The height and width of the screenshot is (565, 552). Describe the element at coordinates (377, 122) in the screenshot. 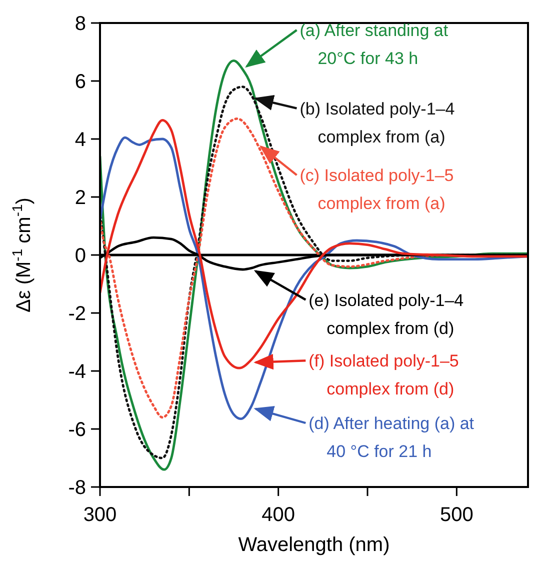

I see `legend-label: (b) Isolated poly-1–4 complex from (a)` at that location.